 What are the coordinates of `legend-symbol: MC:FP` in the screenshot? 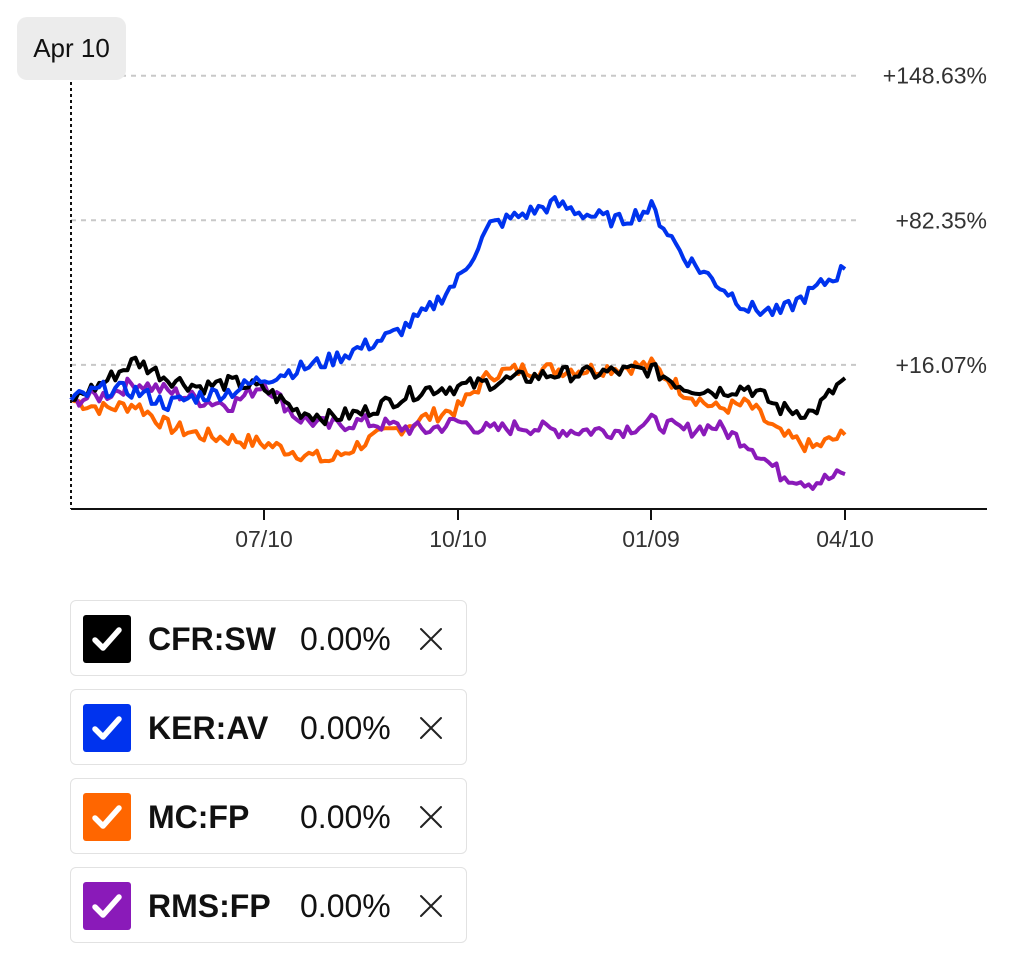 It's located at (199, 817).